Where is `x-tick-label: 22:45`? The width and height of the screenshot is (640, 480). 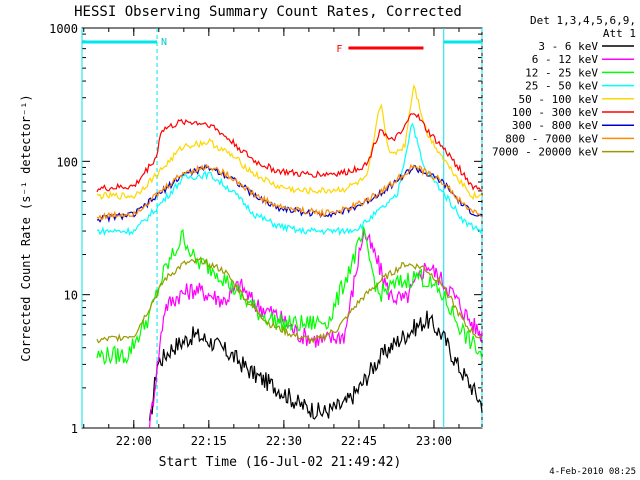 x-tick-label: 22:45 is located at coordinates (359, 441).